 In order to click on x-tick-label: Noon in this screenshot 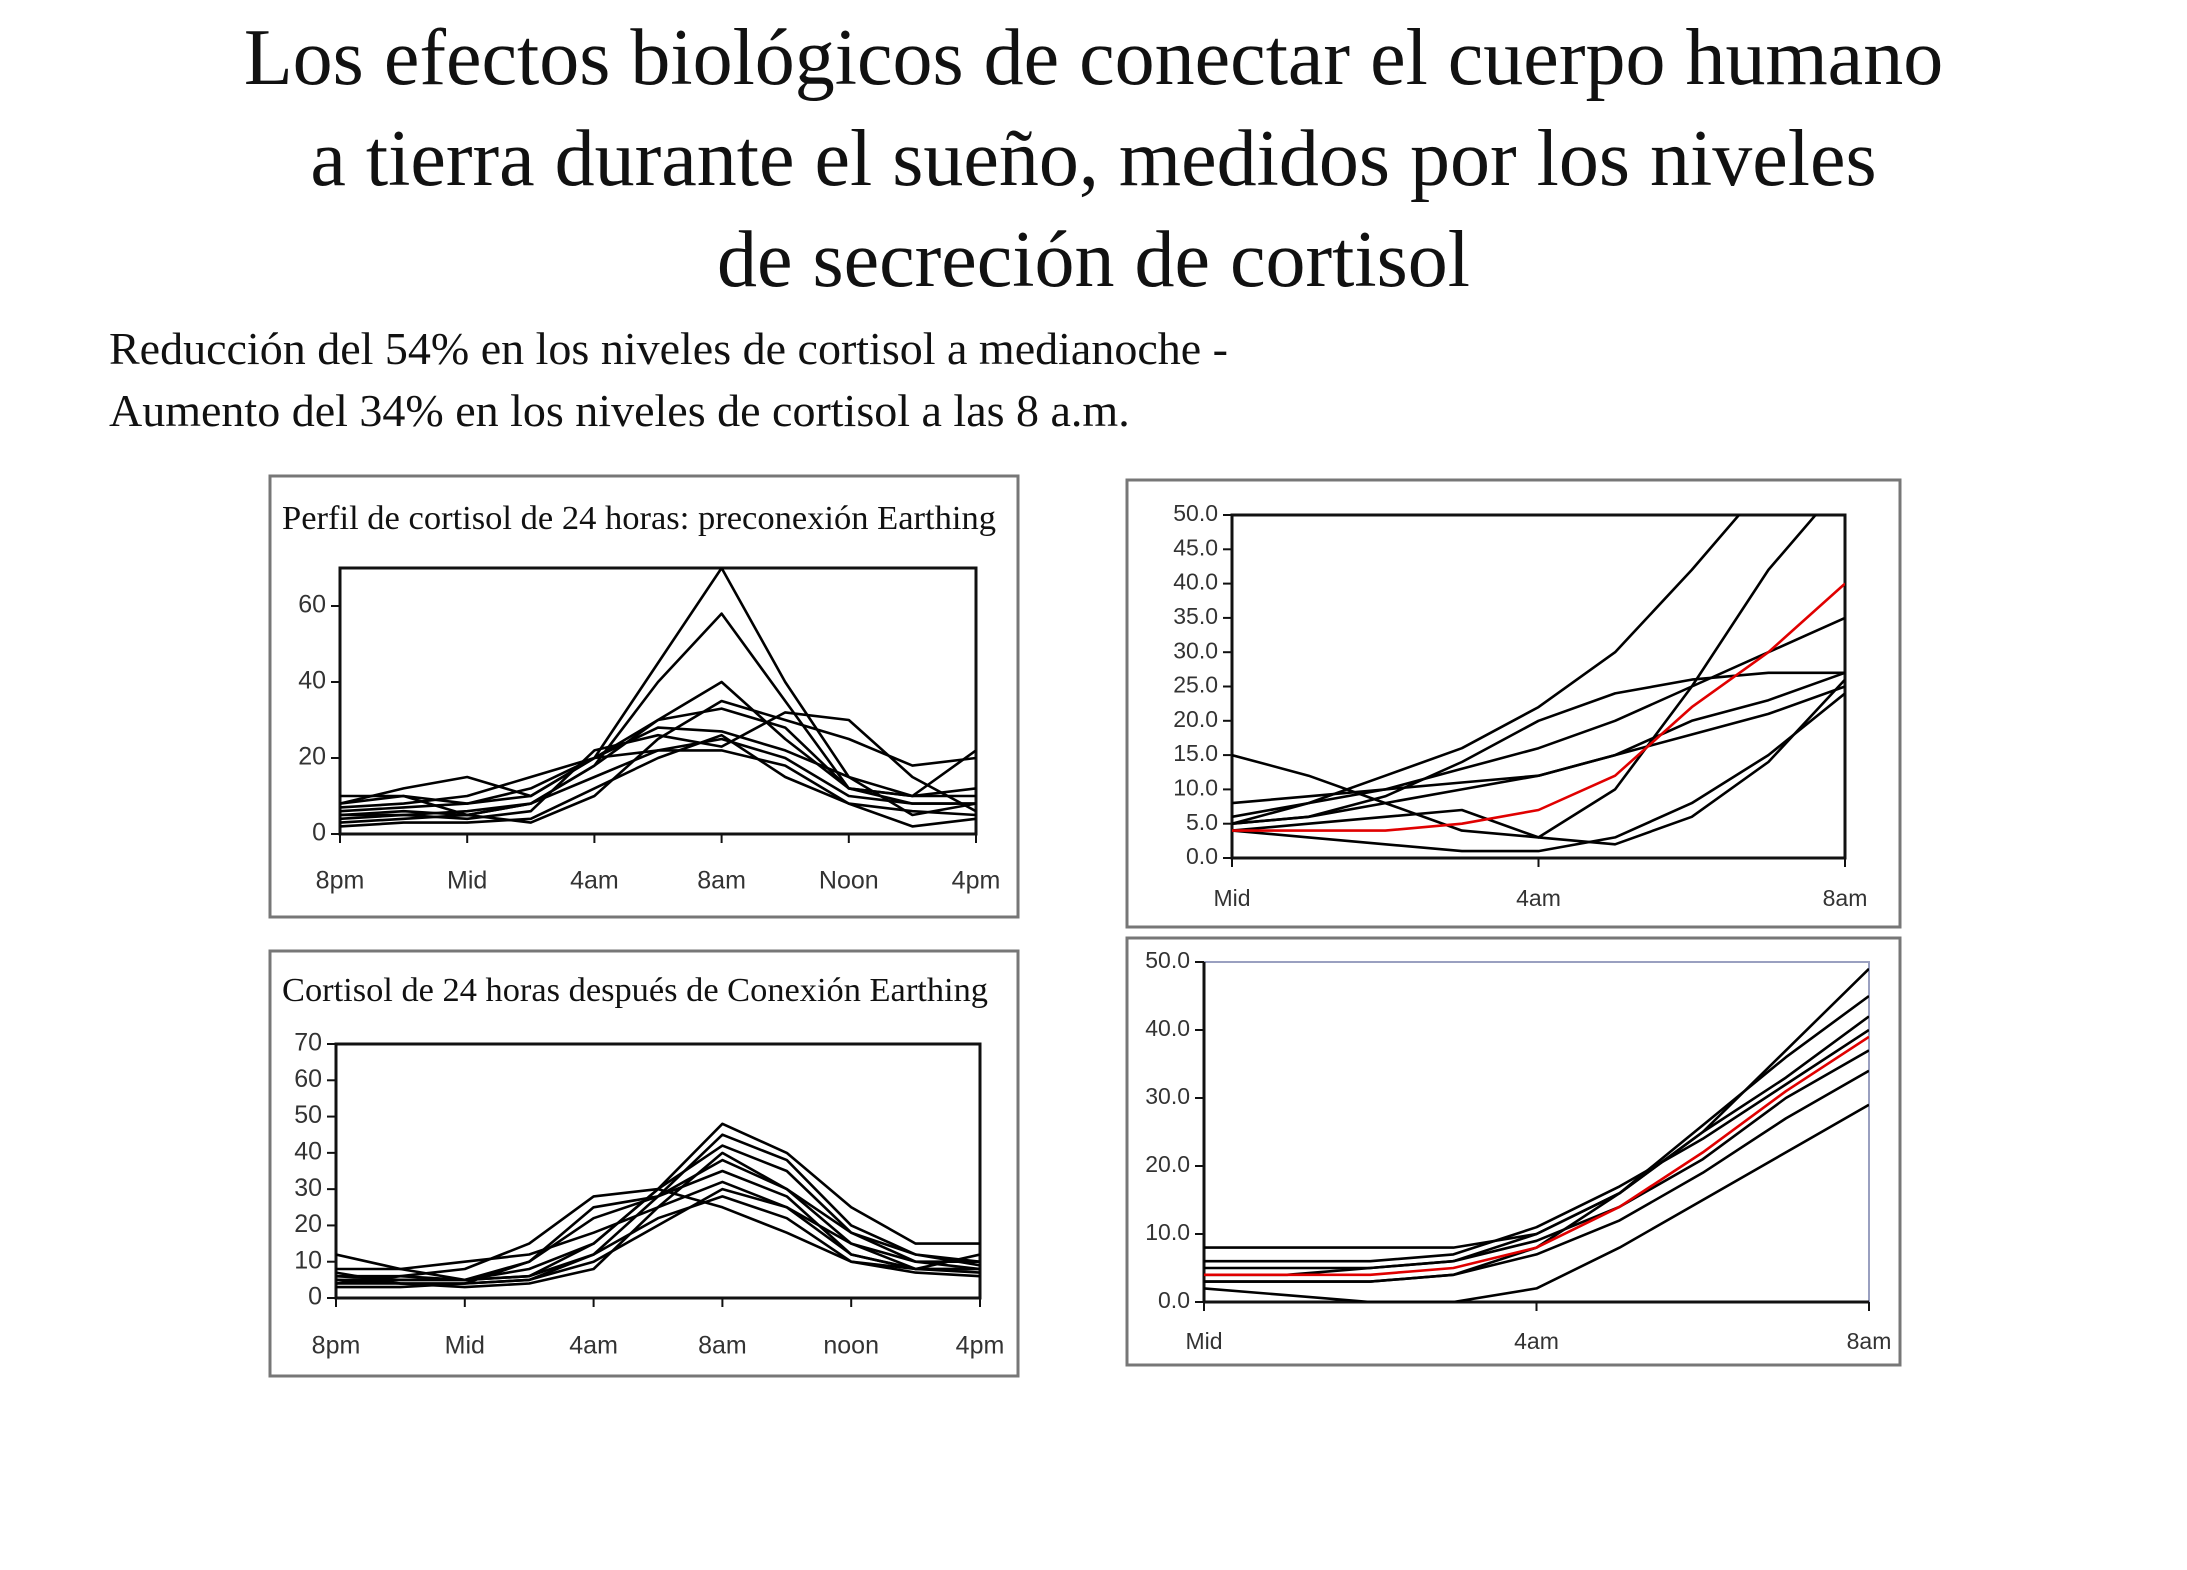, I will do `click(849, 881)`.